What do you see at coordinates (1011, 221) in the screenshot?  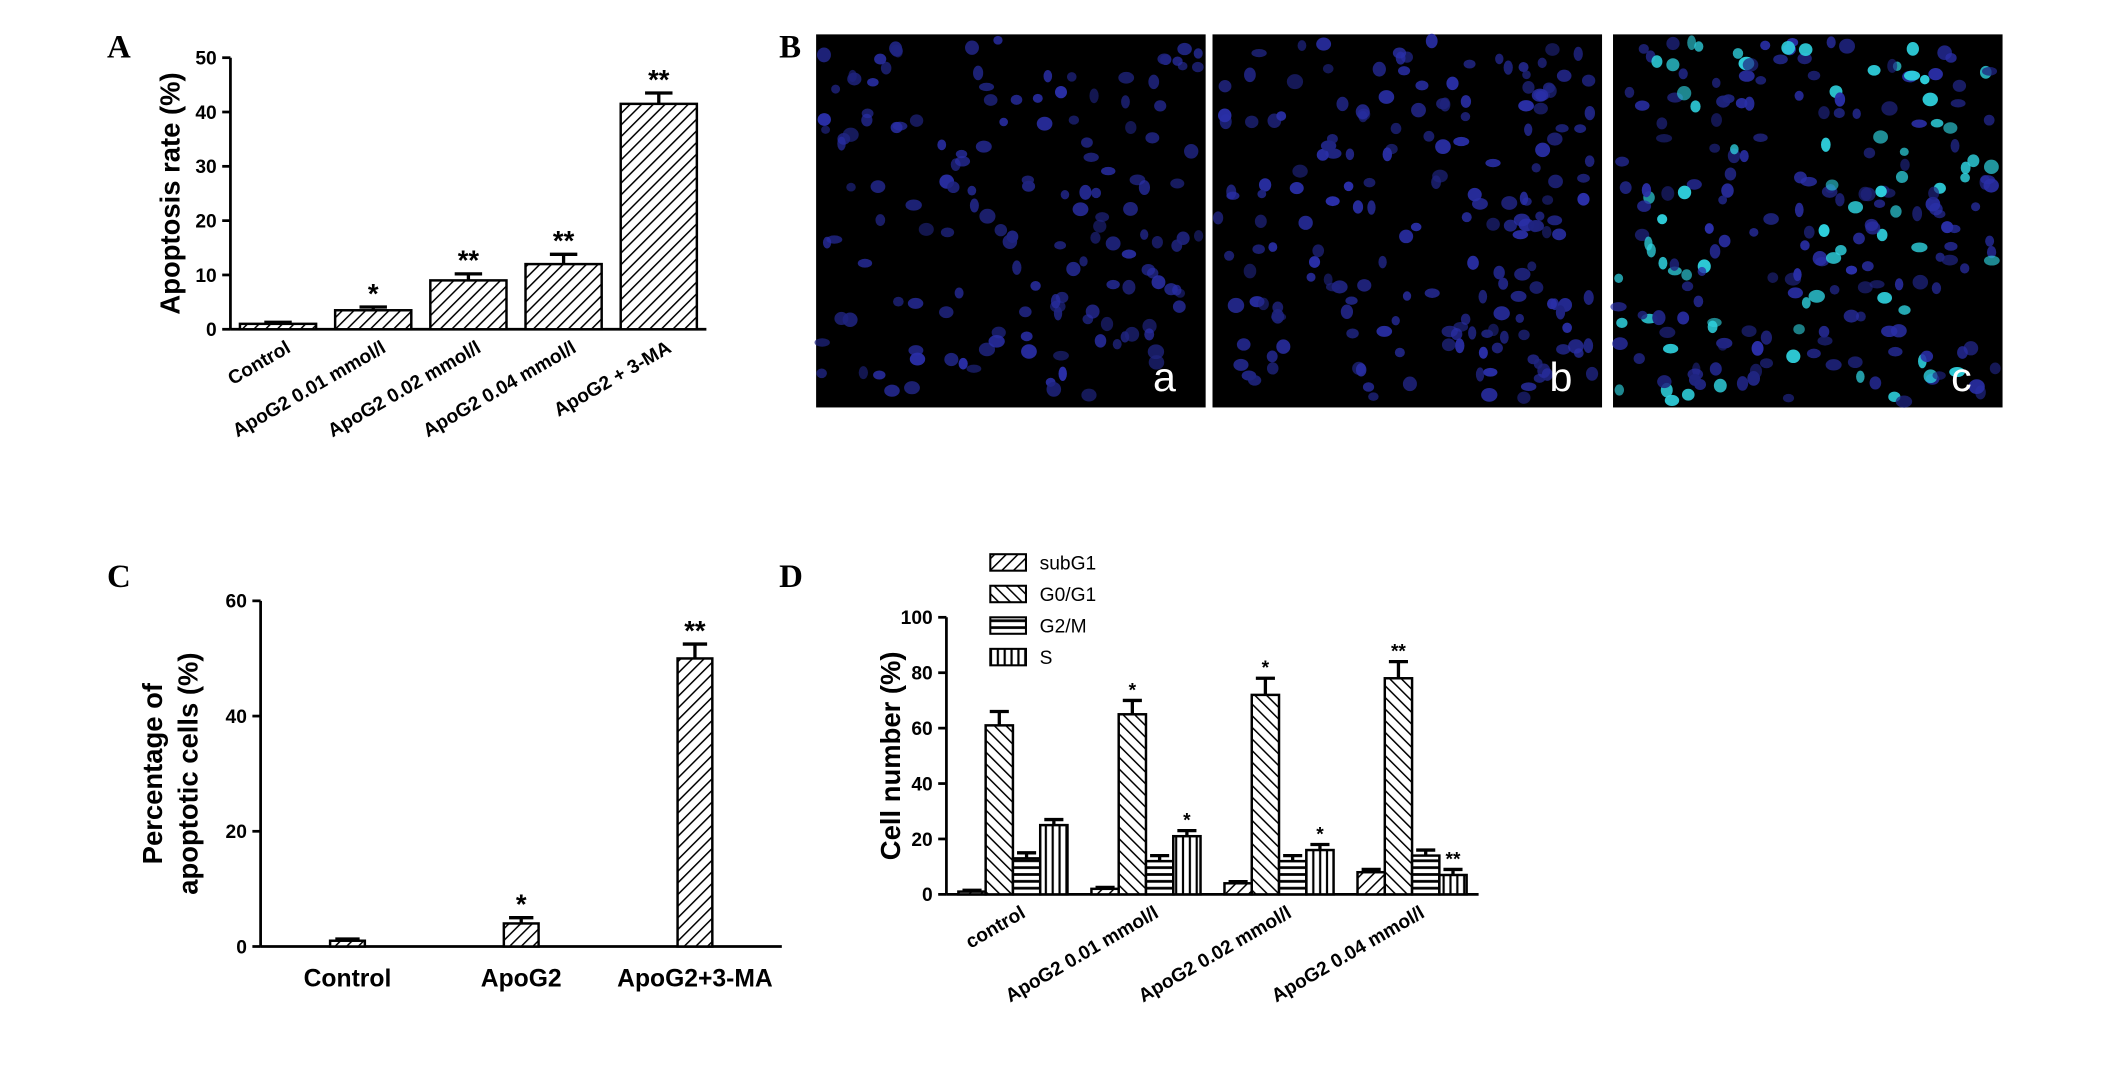 I see `micrograph-background` at bounding box center [1011, 221].